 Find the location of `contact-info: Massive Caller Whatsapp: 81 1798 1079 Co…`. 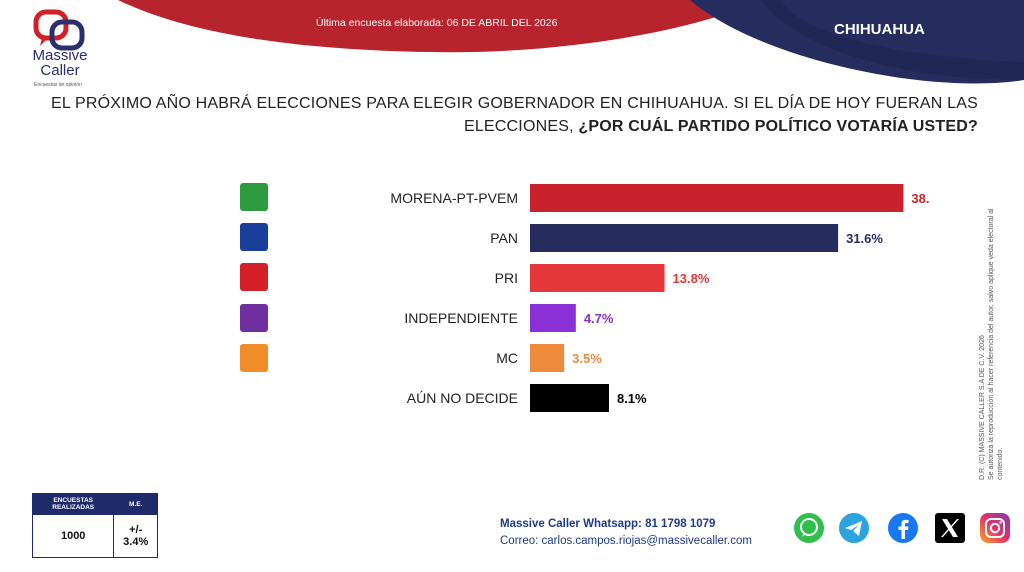

contact-info: Massive Caller Whatsapp: 81 1798 1079 Co… is located at coordinates (626, 533).